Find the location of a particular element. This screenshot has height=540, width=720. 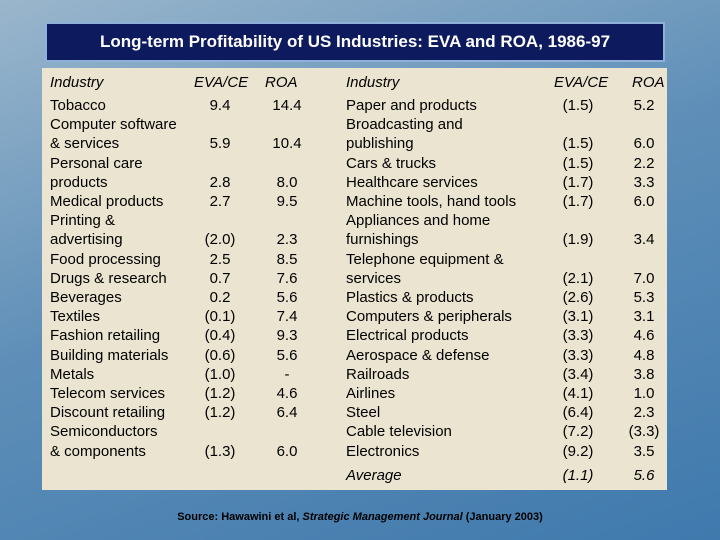

eva-value: (9.2) is located at coordinates (578, 451).